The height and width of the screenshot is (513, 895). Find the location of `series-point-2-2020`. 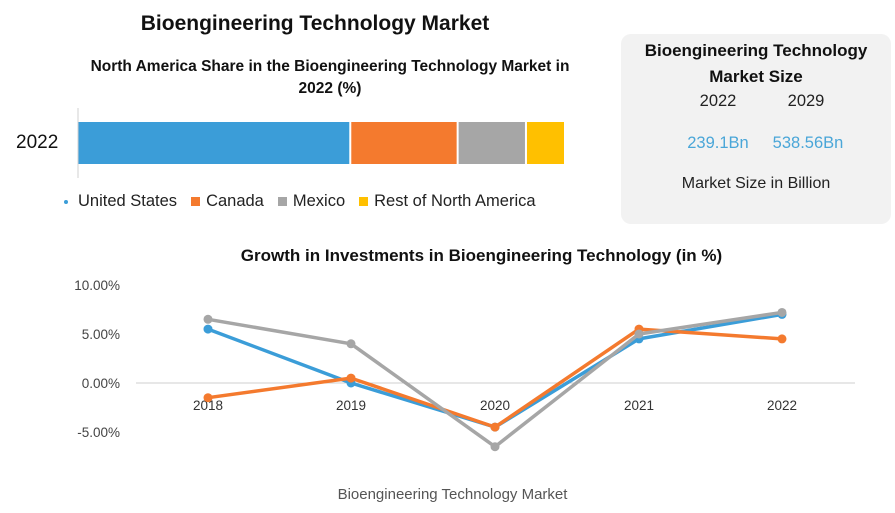

series-point-2-2020 is located at coordinates (495, 447).